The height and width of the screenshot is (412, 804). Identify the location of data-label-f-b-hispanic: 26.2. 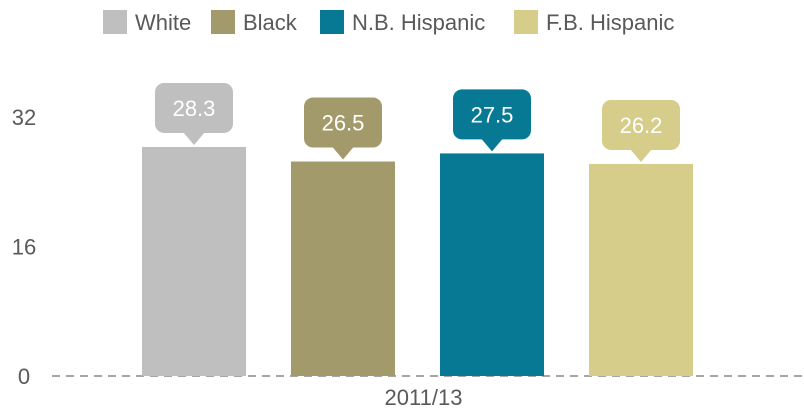
(641, 125).